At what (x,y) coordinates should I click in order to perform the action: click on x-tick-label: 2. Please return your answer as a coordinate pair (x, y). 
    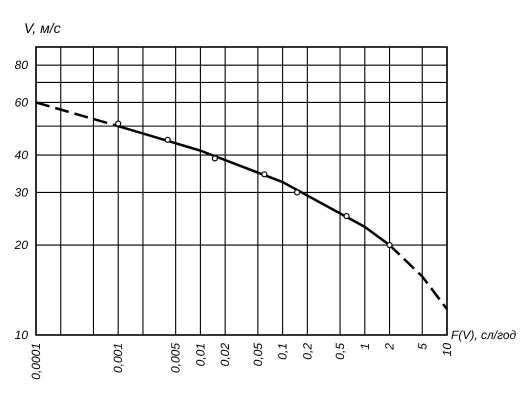
    Looking at the image, I should click on (389, 346).